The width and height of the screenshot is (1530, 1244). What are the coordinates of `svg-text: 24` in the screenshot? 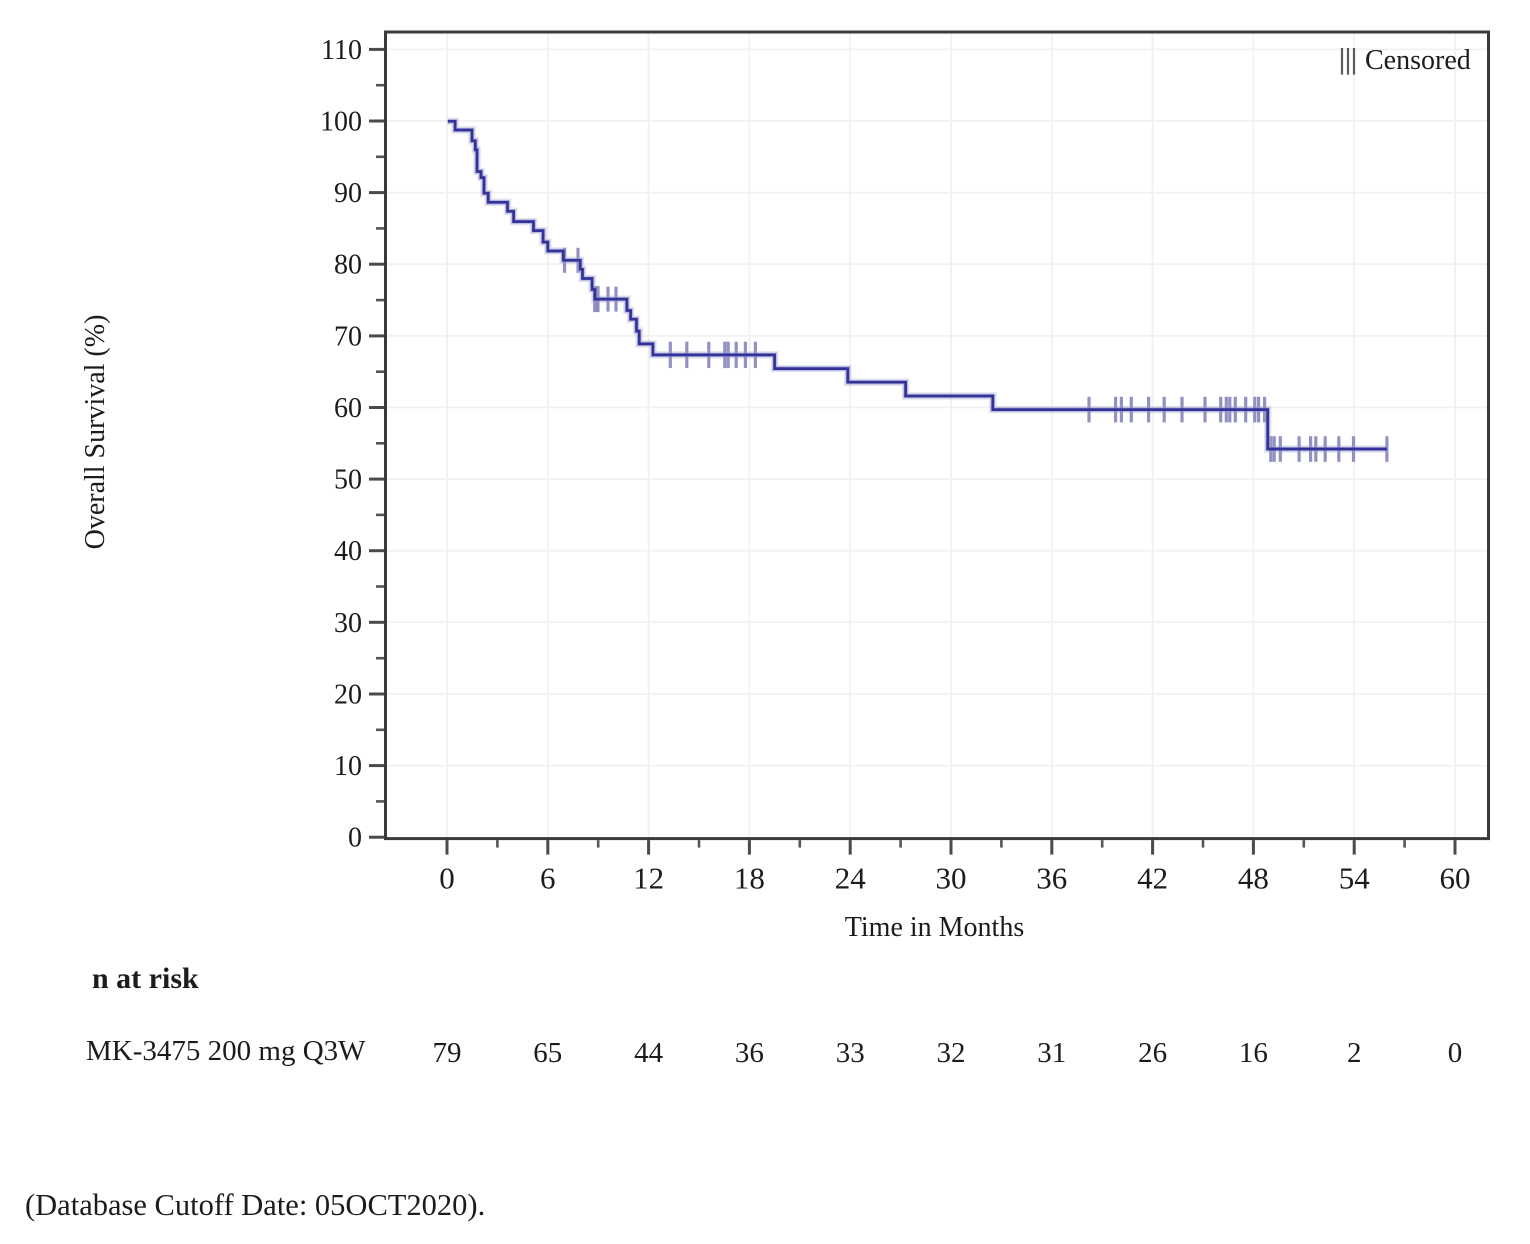 It's located at (851, 878).